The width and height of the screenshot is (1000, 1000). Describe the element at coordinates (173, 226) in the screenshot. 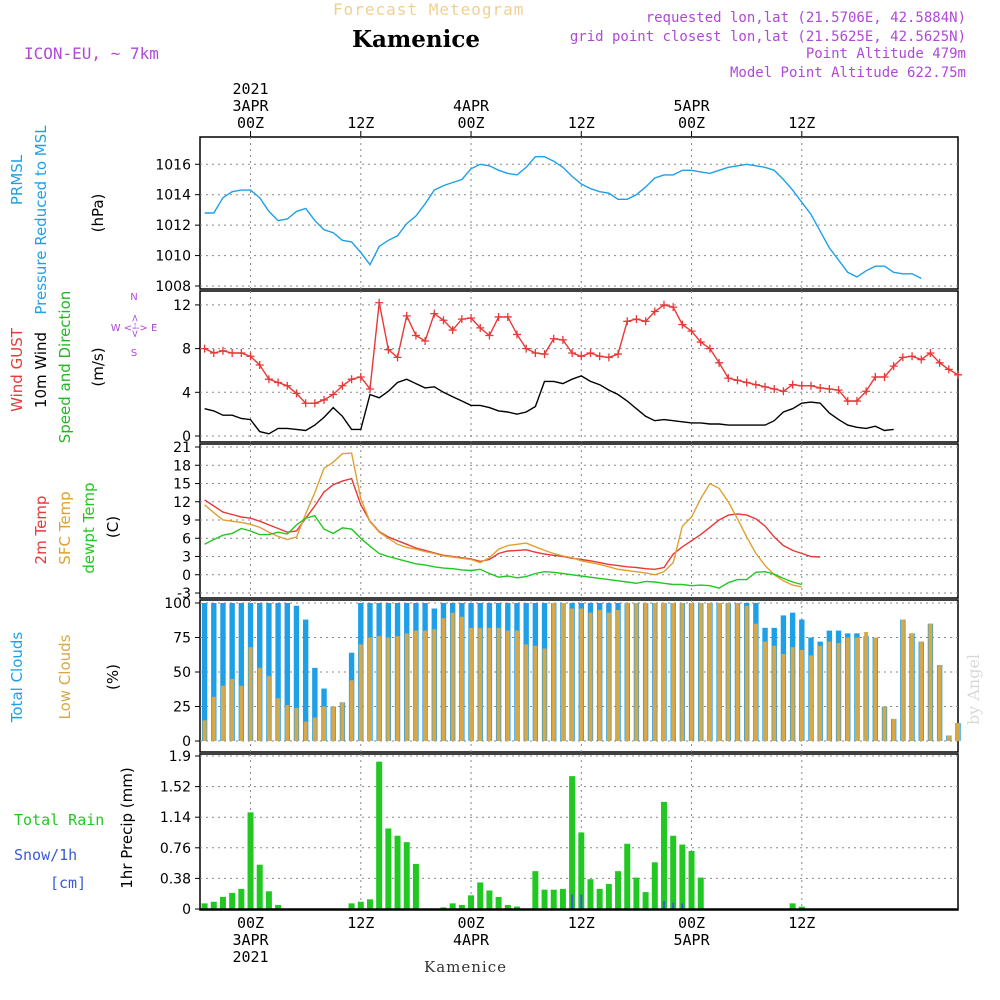

I see `y-tick-label: 1012` at that location.